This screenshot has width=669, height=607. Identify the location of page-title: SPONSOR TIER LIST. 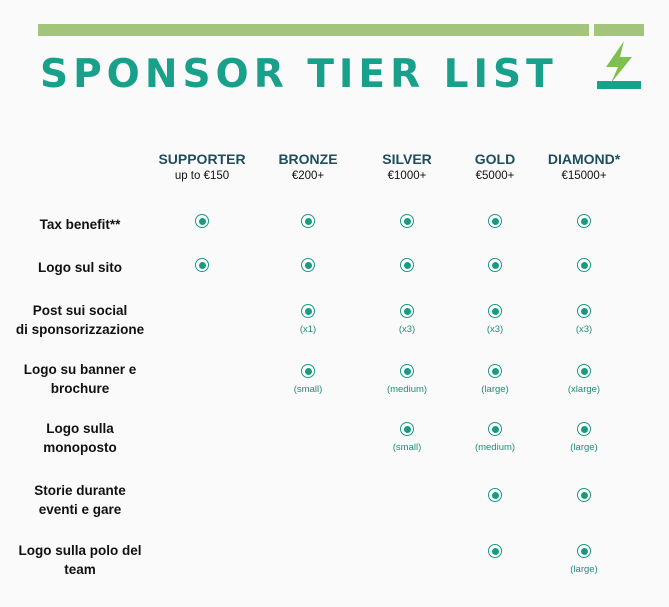
(299, 74).